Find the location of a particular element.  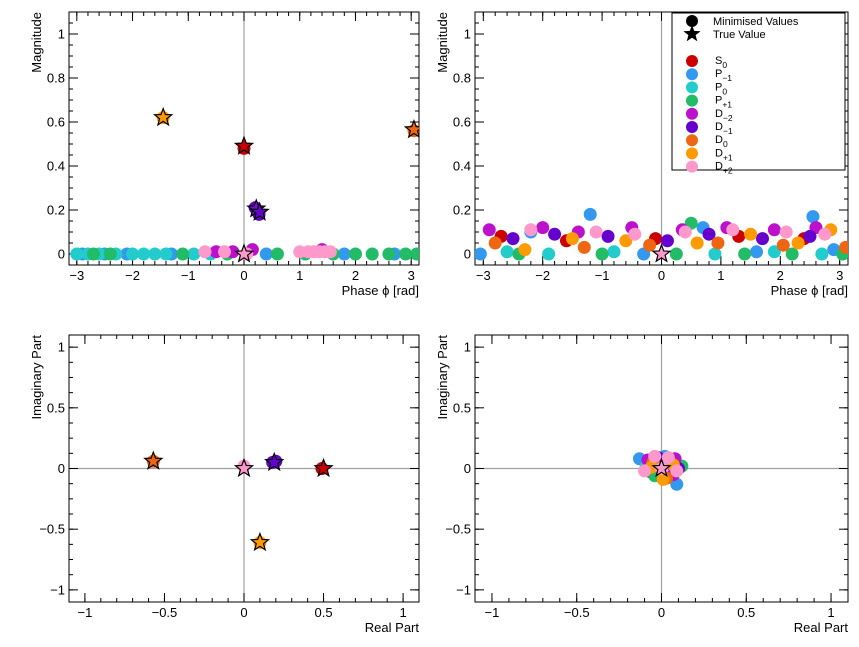

x-tick-label: −2 is located at coordinates (542, 275).